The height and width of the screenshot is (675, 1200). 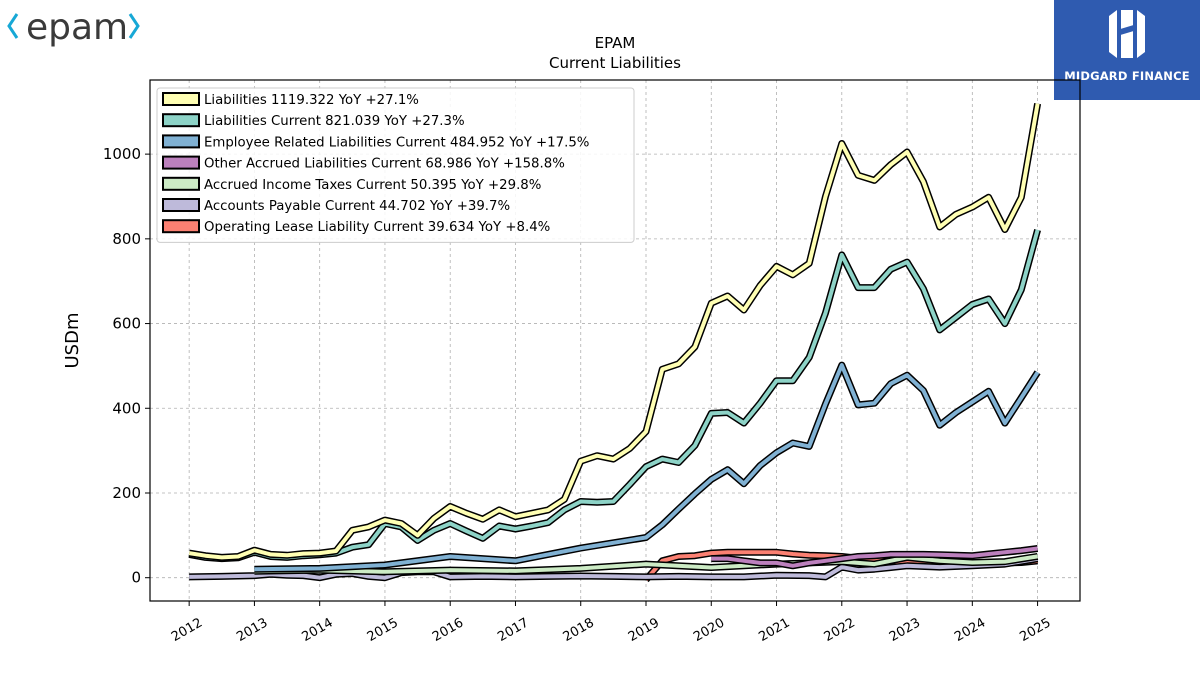 I want to click on y-tick-label: 400, so click(x=126, y=408).